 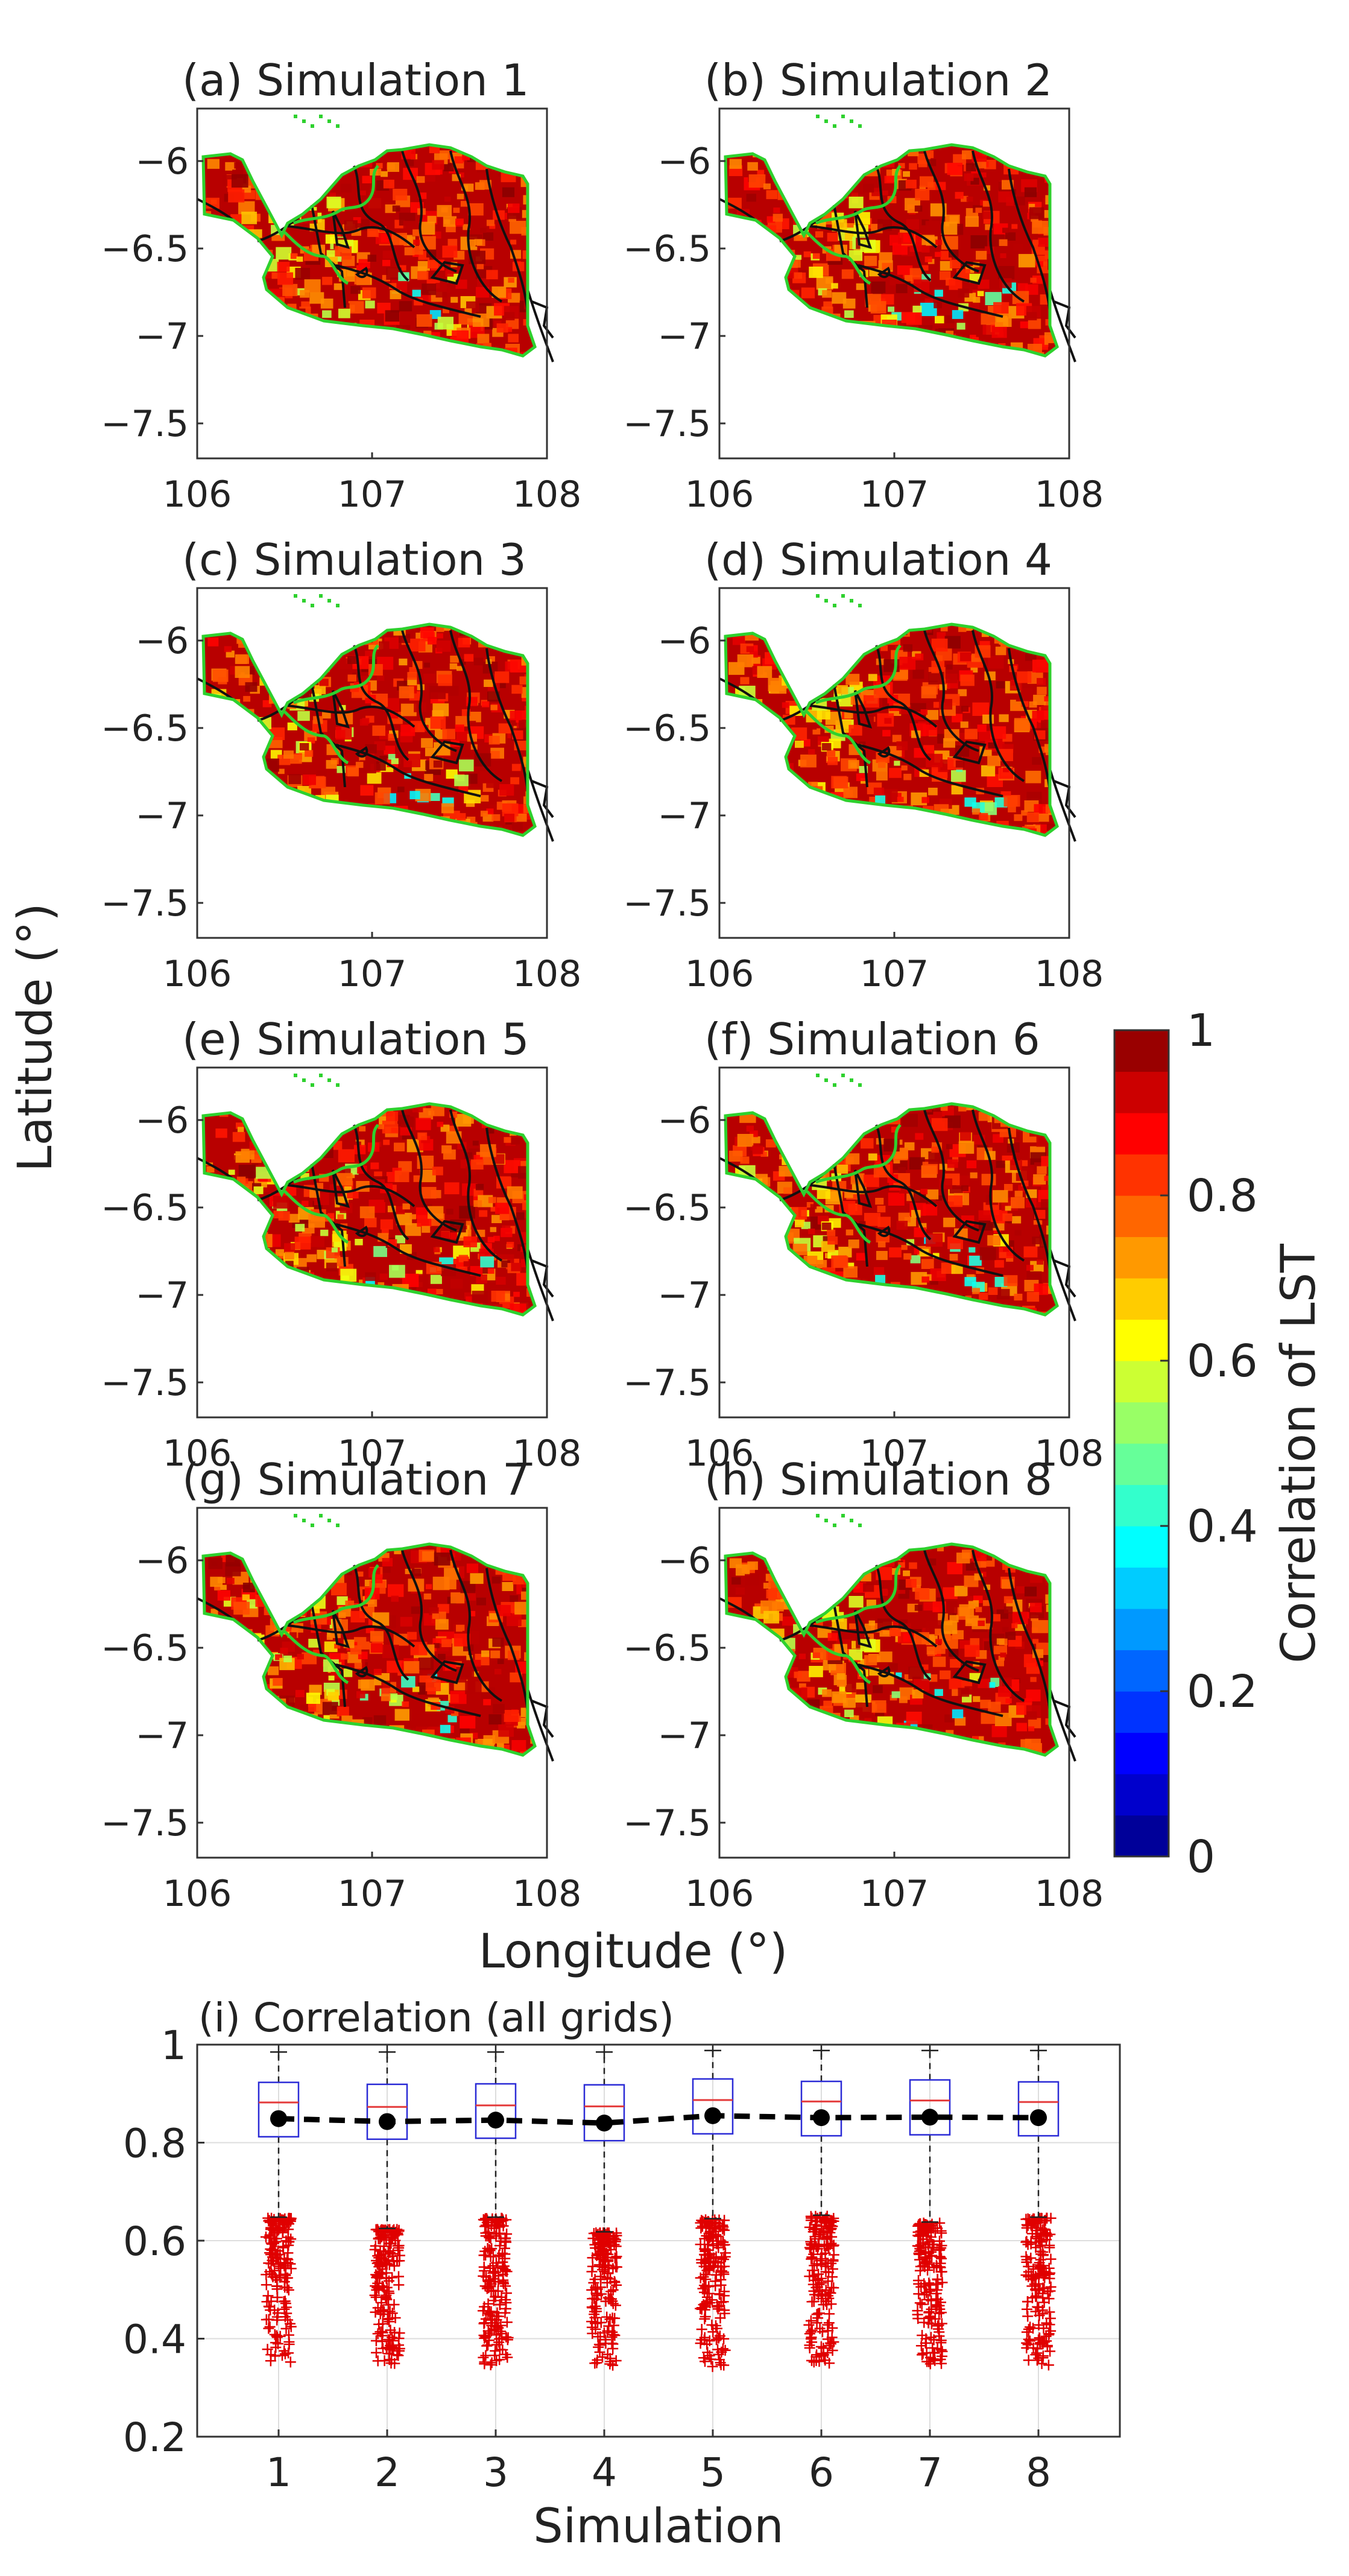 What do you see at coordinates (1222, 1526) in the screenshot?
I see `colorbar-tick-label: 0.4` at bounding box center [1222, 1526].